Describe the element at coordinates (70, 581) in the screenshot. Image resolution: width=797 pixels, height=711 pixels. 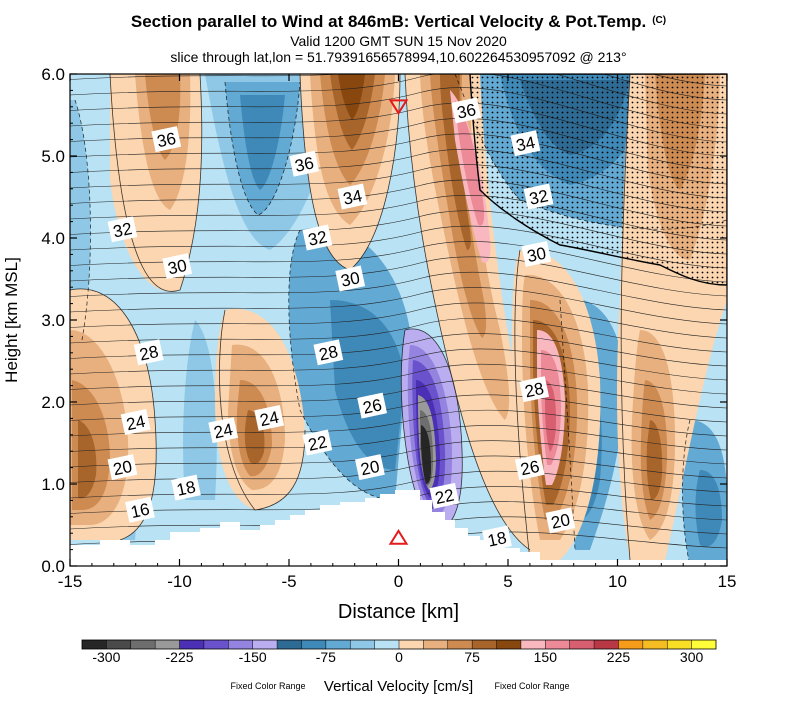
I see `x-tick-label: -15` at that location.